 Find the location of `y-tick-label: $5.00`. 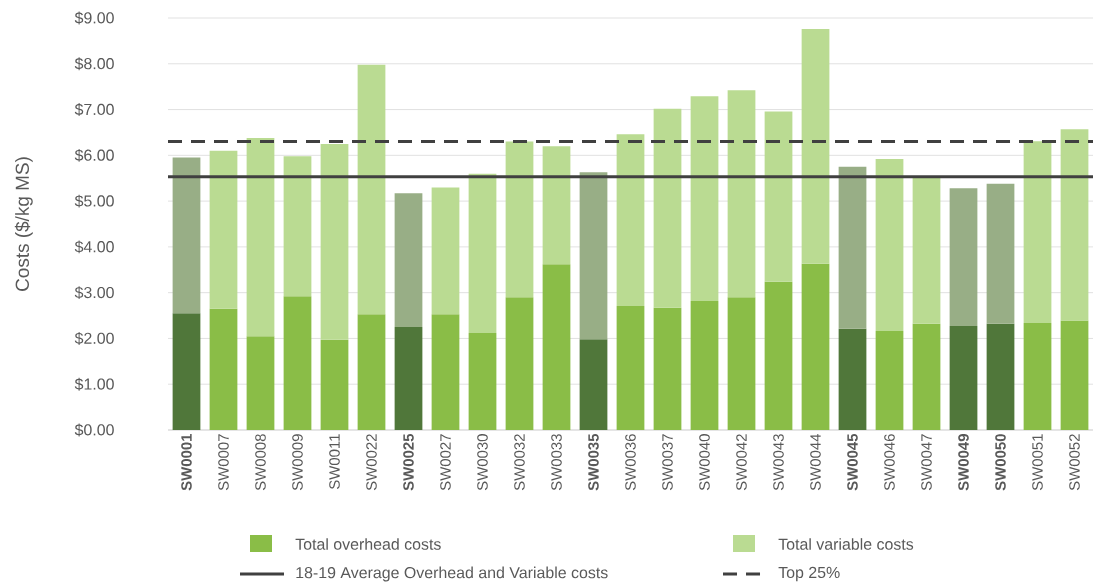

y-tick-label: $5.00 is located at coordinates (94, 201).